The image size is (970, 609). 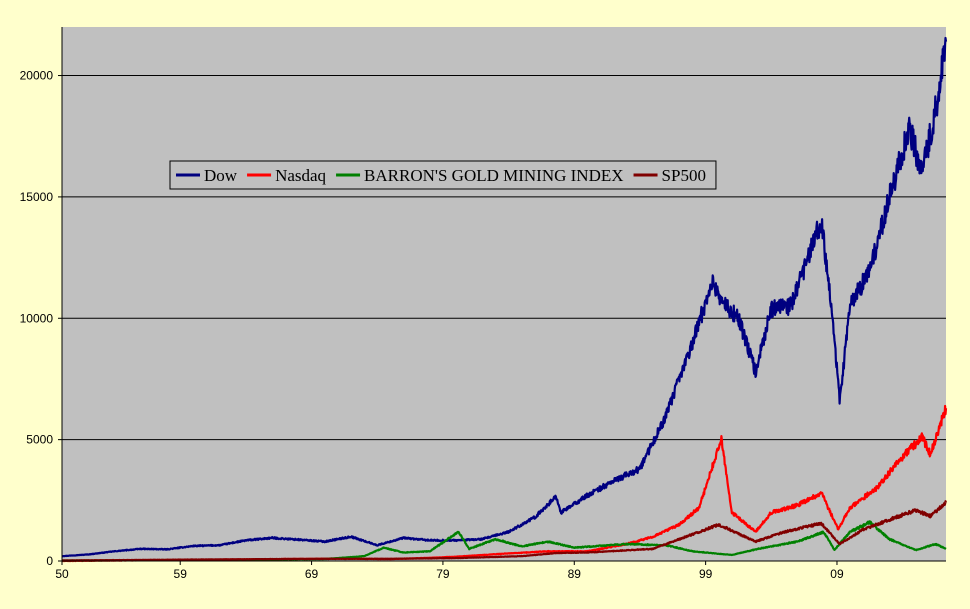 I want to click on x-tick-label: 69, so click(x=312, y=574).